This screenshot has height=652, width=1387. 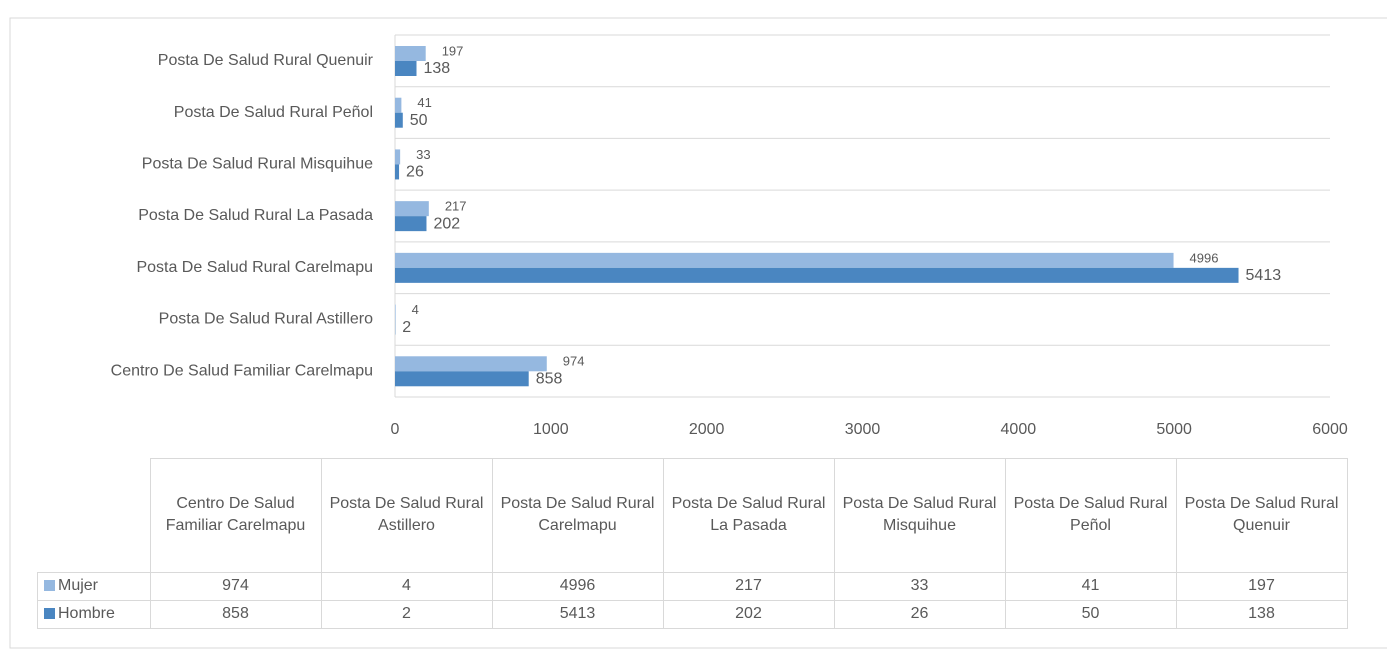 What do you see at coordinates (254, 267) in the screenshot?
I see `category-label: Posta De Salud Rural Carelmapu` at bounding box center [254, 267].